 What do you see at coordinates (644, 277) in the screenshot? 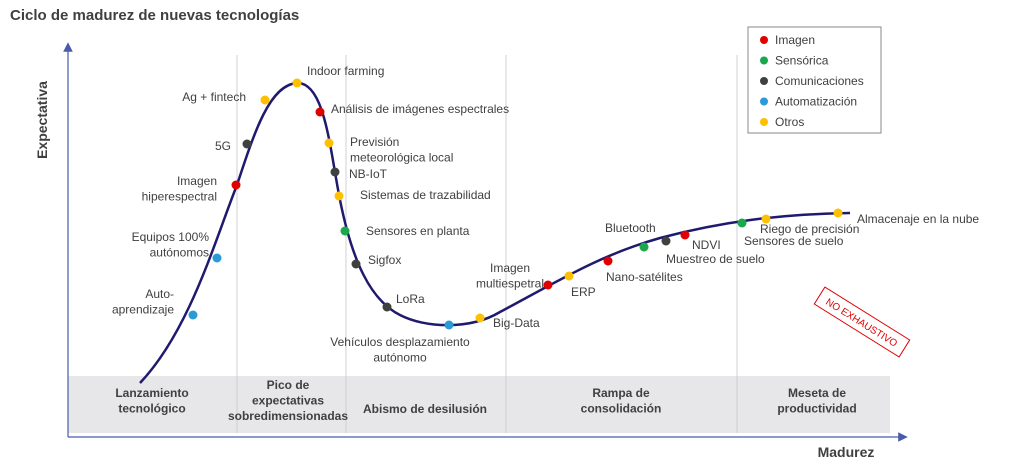
I see `point-label: Nano-satélites` at bounding box center [644, 277].